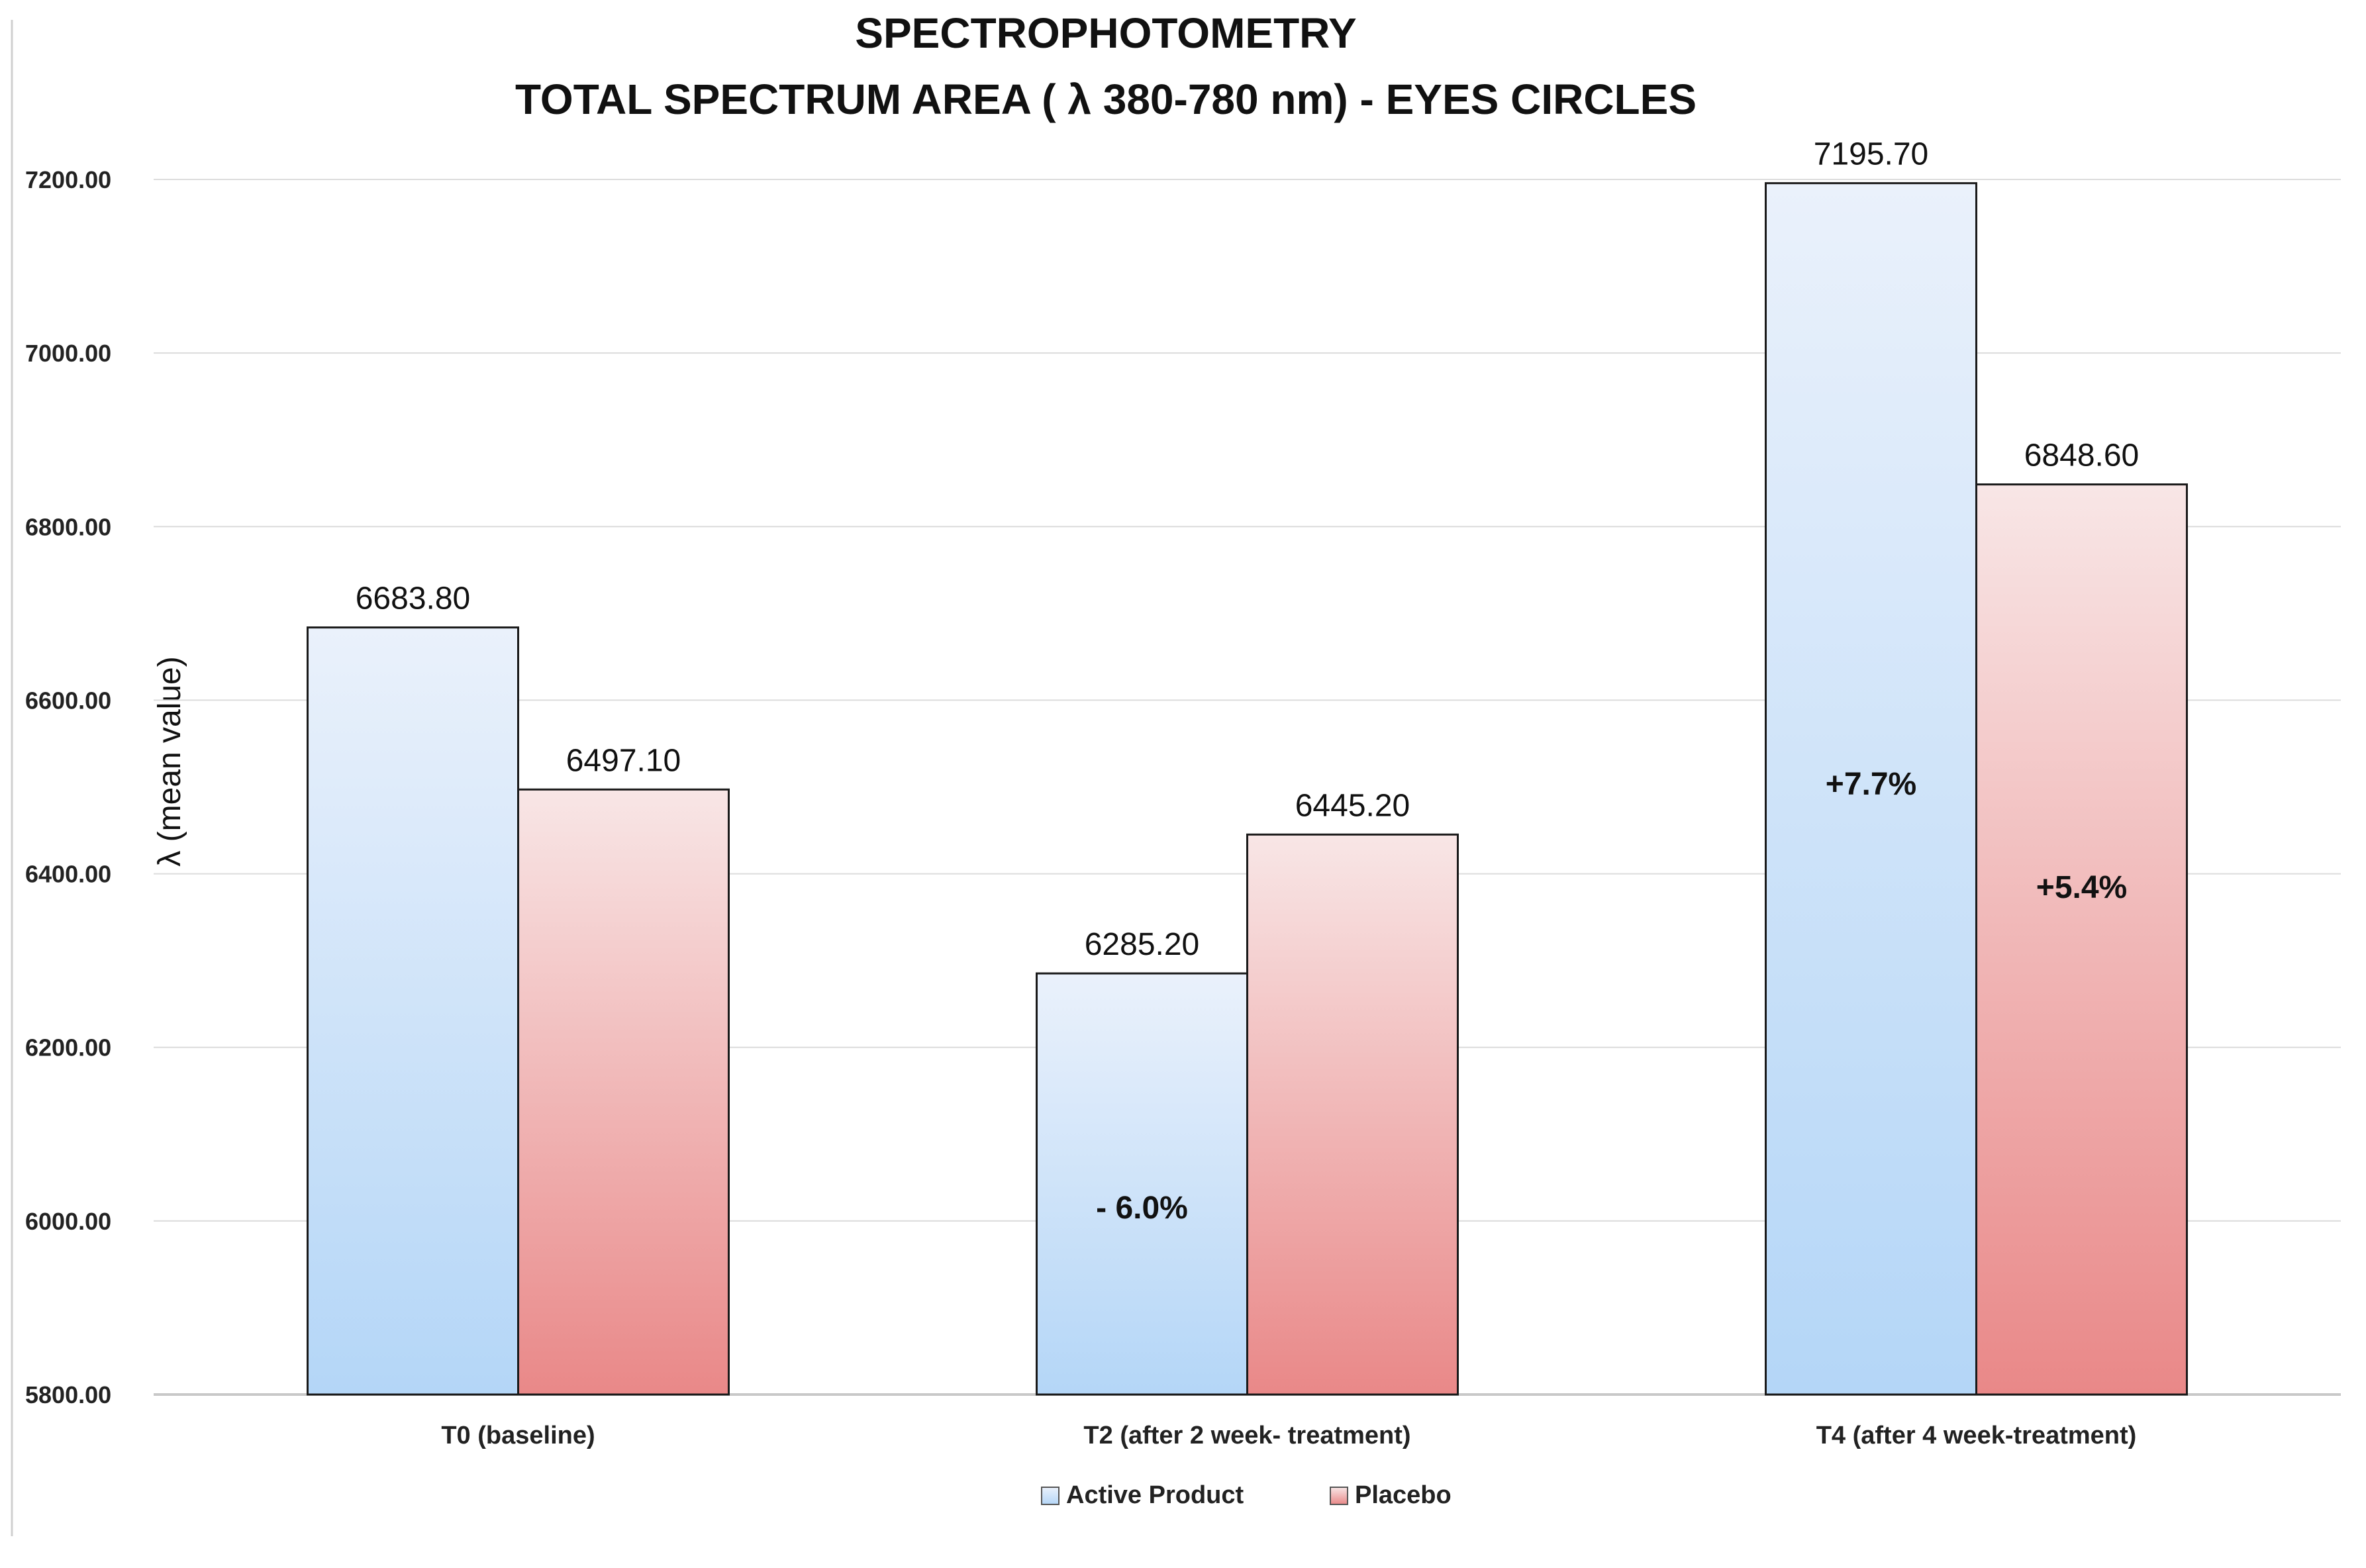  I want to click on y-tick-label: 6200.00, so click(68, 1047).